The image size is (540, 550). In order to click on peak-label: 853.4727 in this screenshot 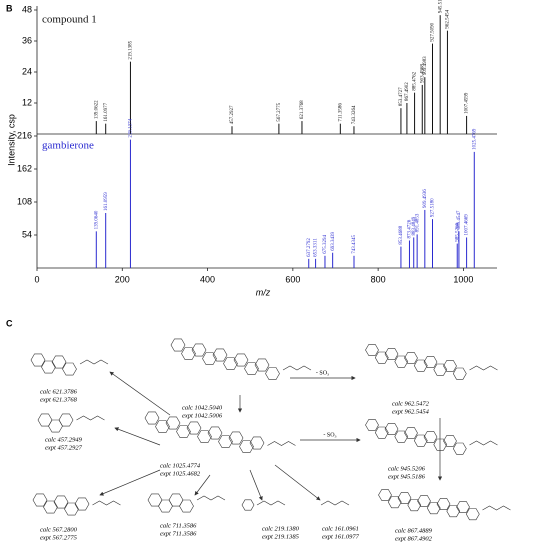, I will do `click(401, 96)`.